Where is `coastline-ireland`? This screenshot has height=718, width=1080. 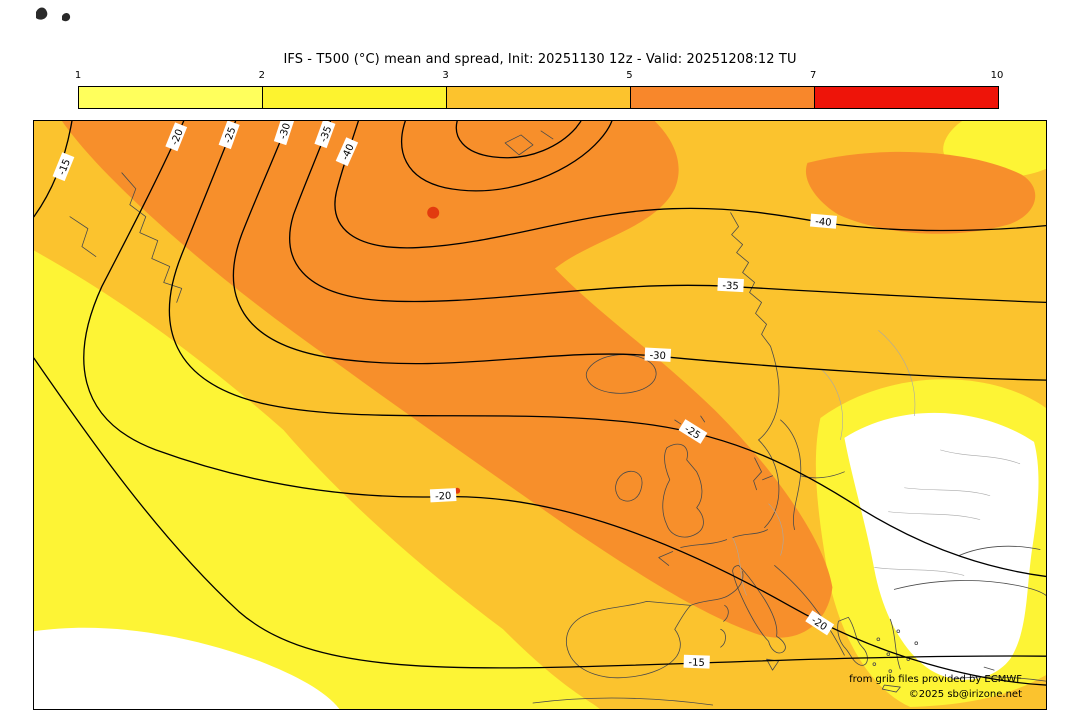 coastline-ireland is located at coordinates (629, 486).